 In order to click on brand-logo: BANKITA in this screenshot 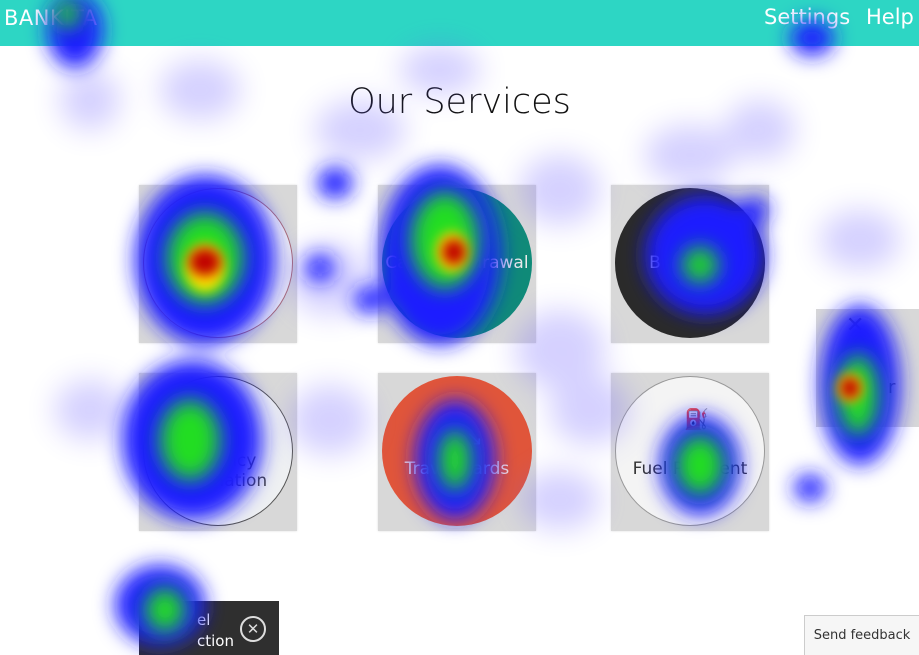, I will do `click(51, 18)`.